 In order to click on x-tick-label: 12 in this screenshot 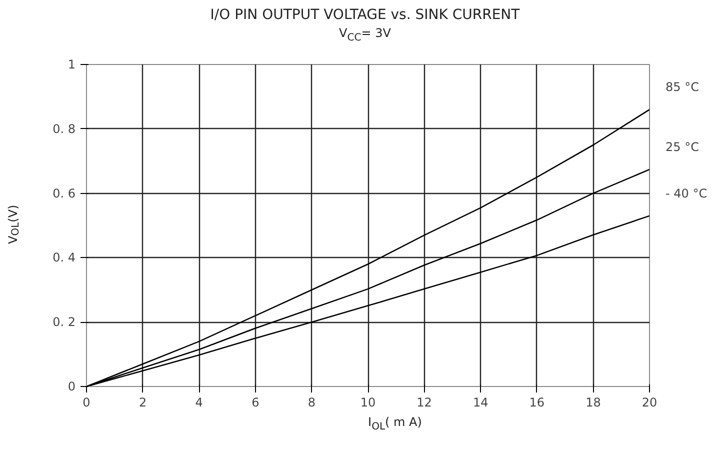, I will do `click(424, 403)`.